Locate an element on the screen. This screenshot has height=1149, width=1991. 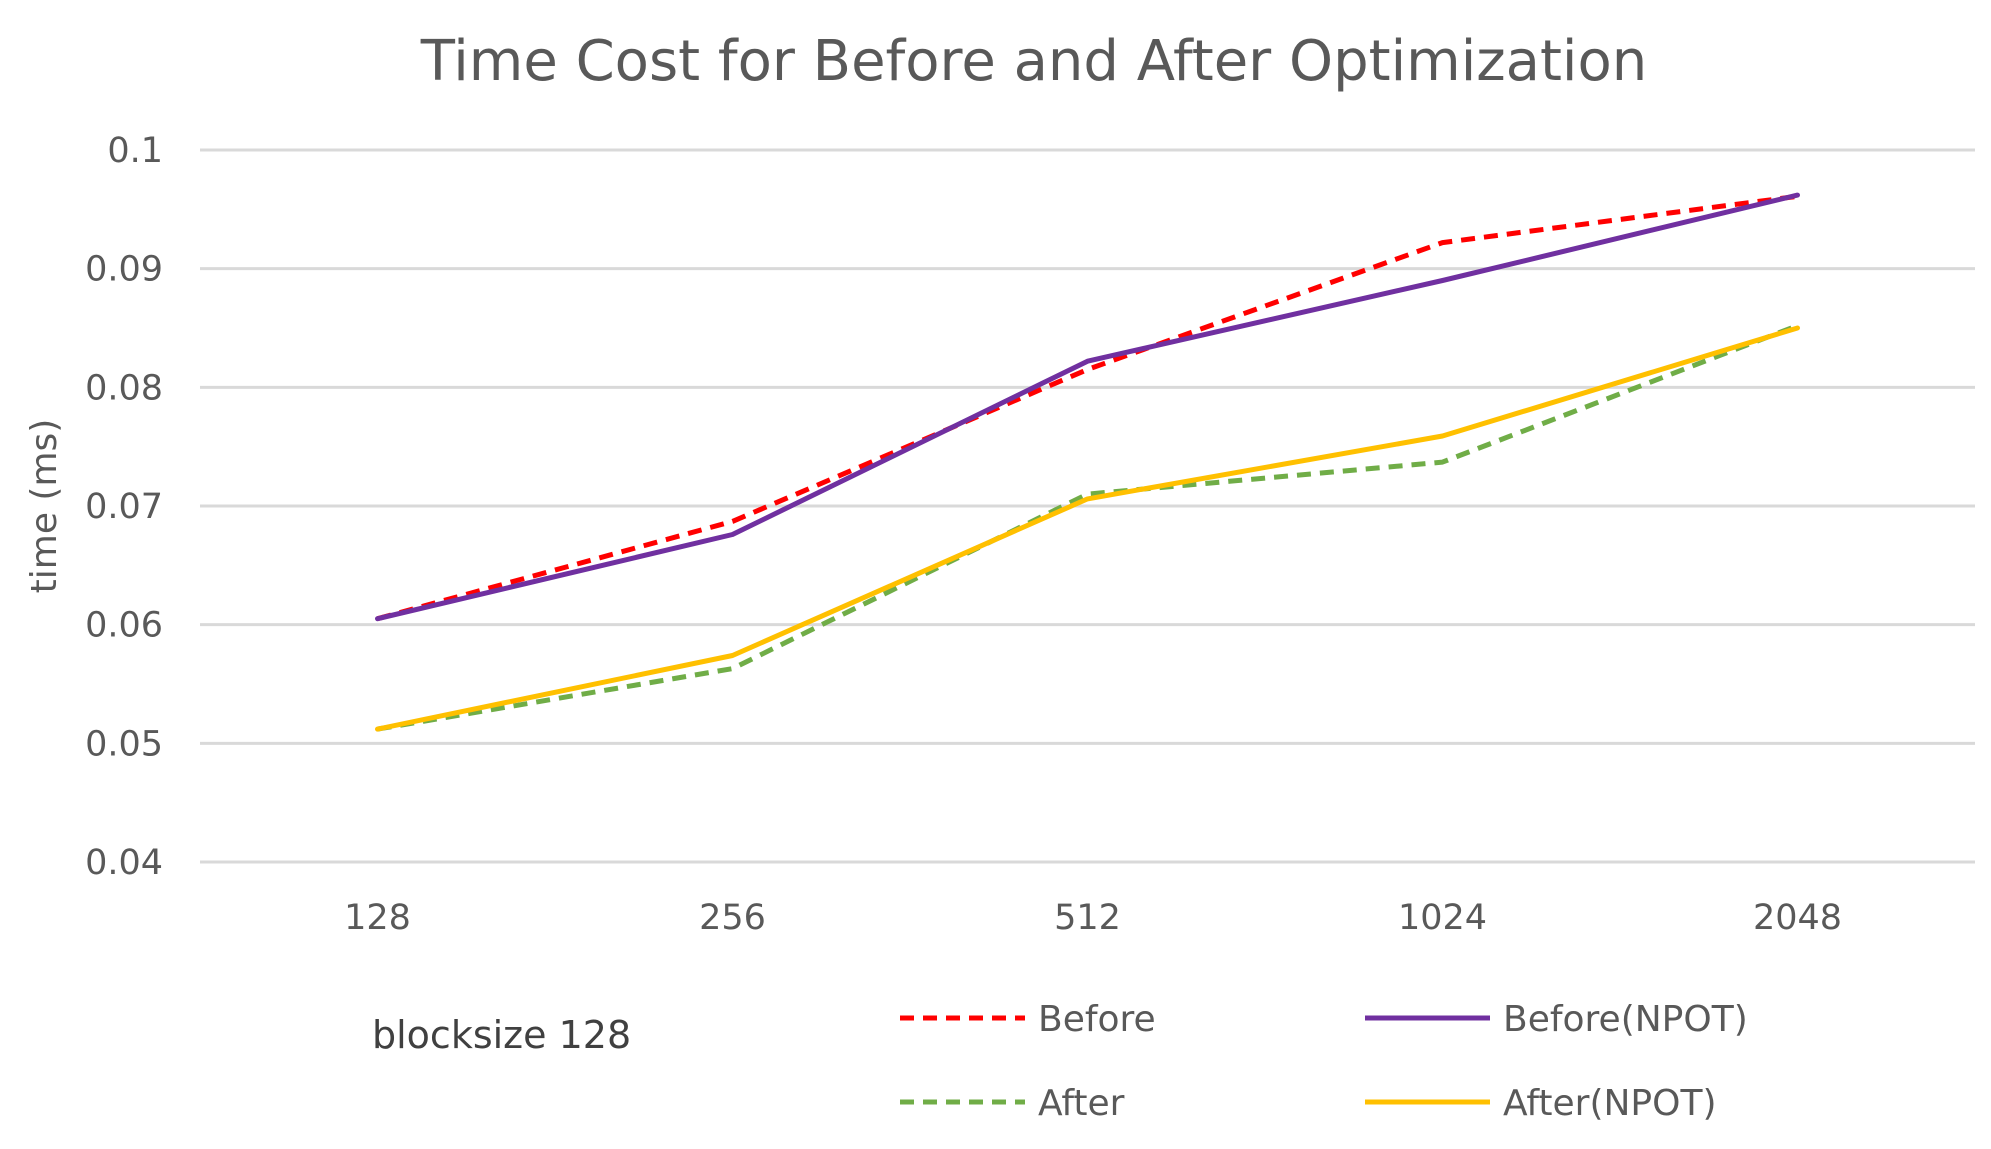
x-tick-label: 256 is located at coordinates (732, 918).